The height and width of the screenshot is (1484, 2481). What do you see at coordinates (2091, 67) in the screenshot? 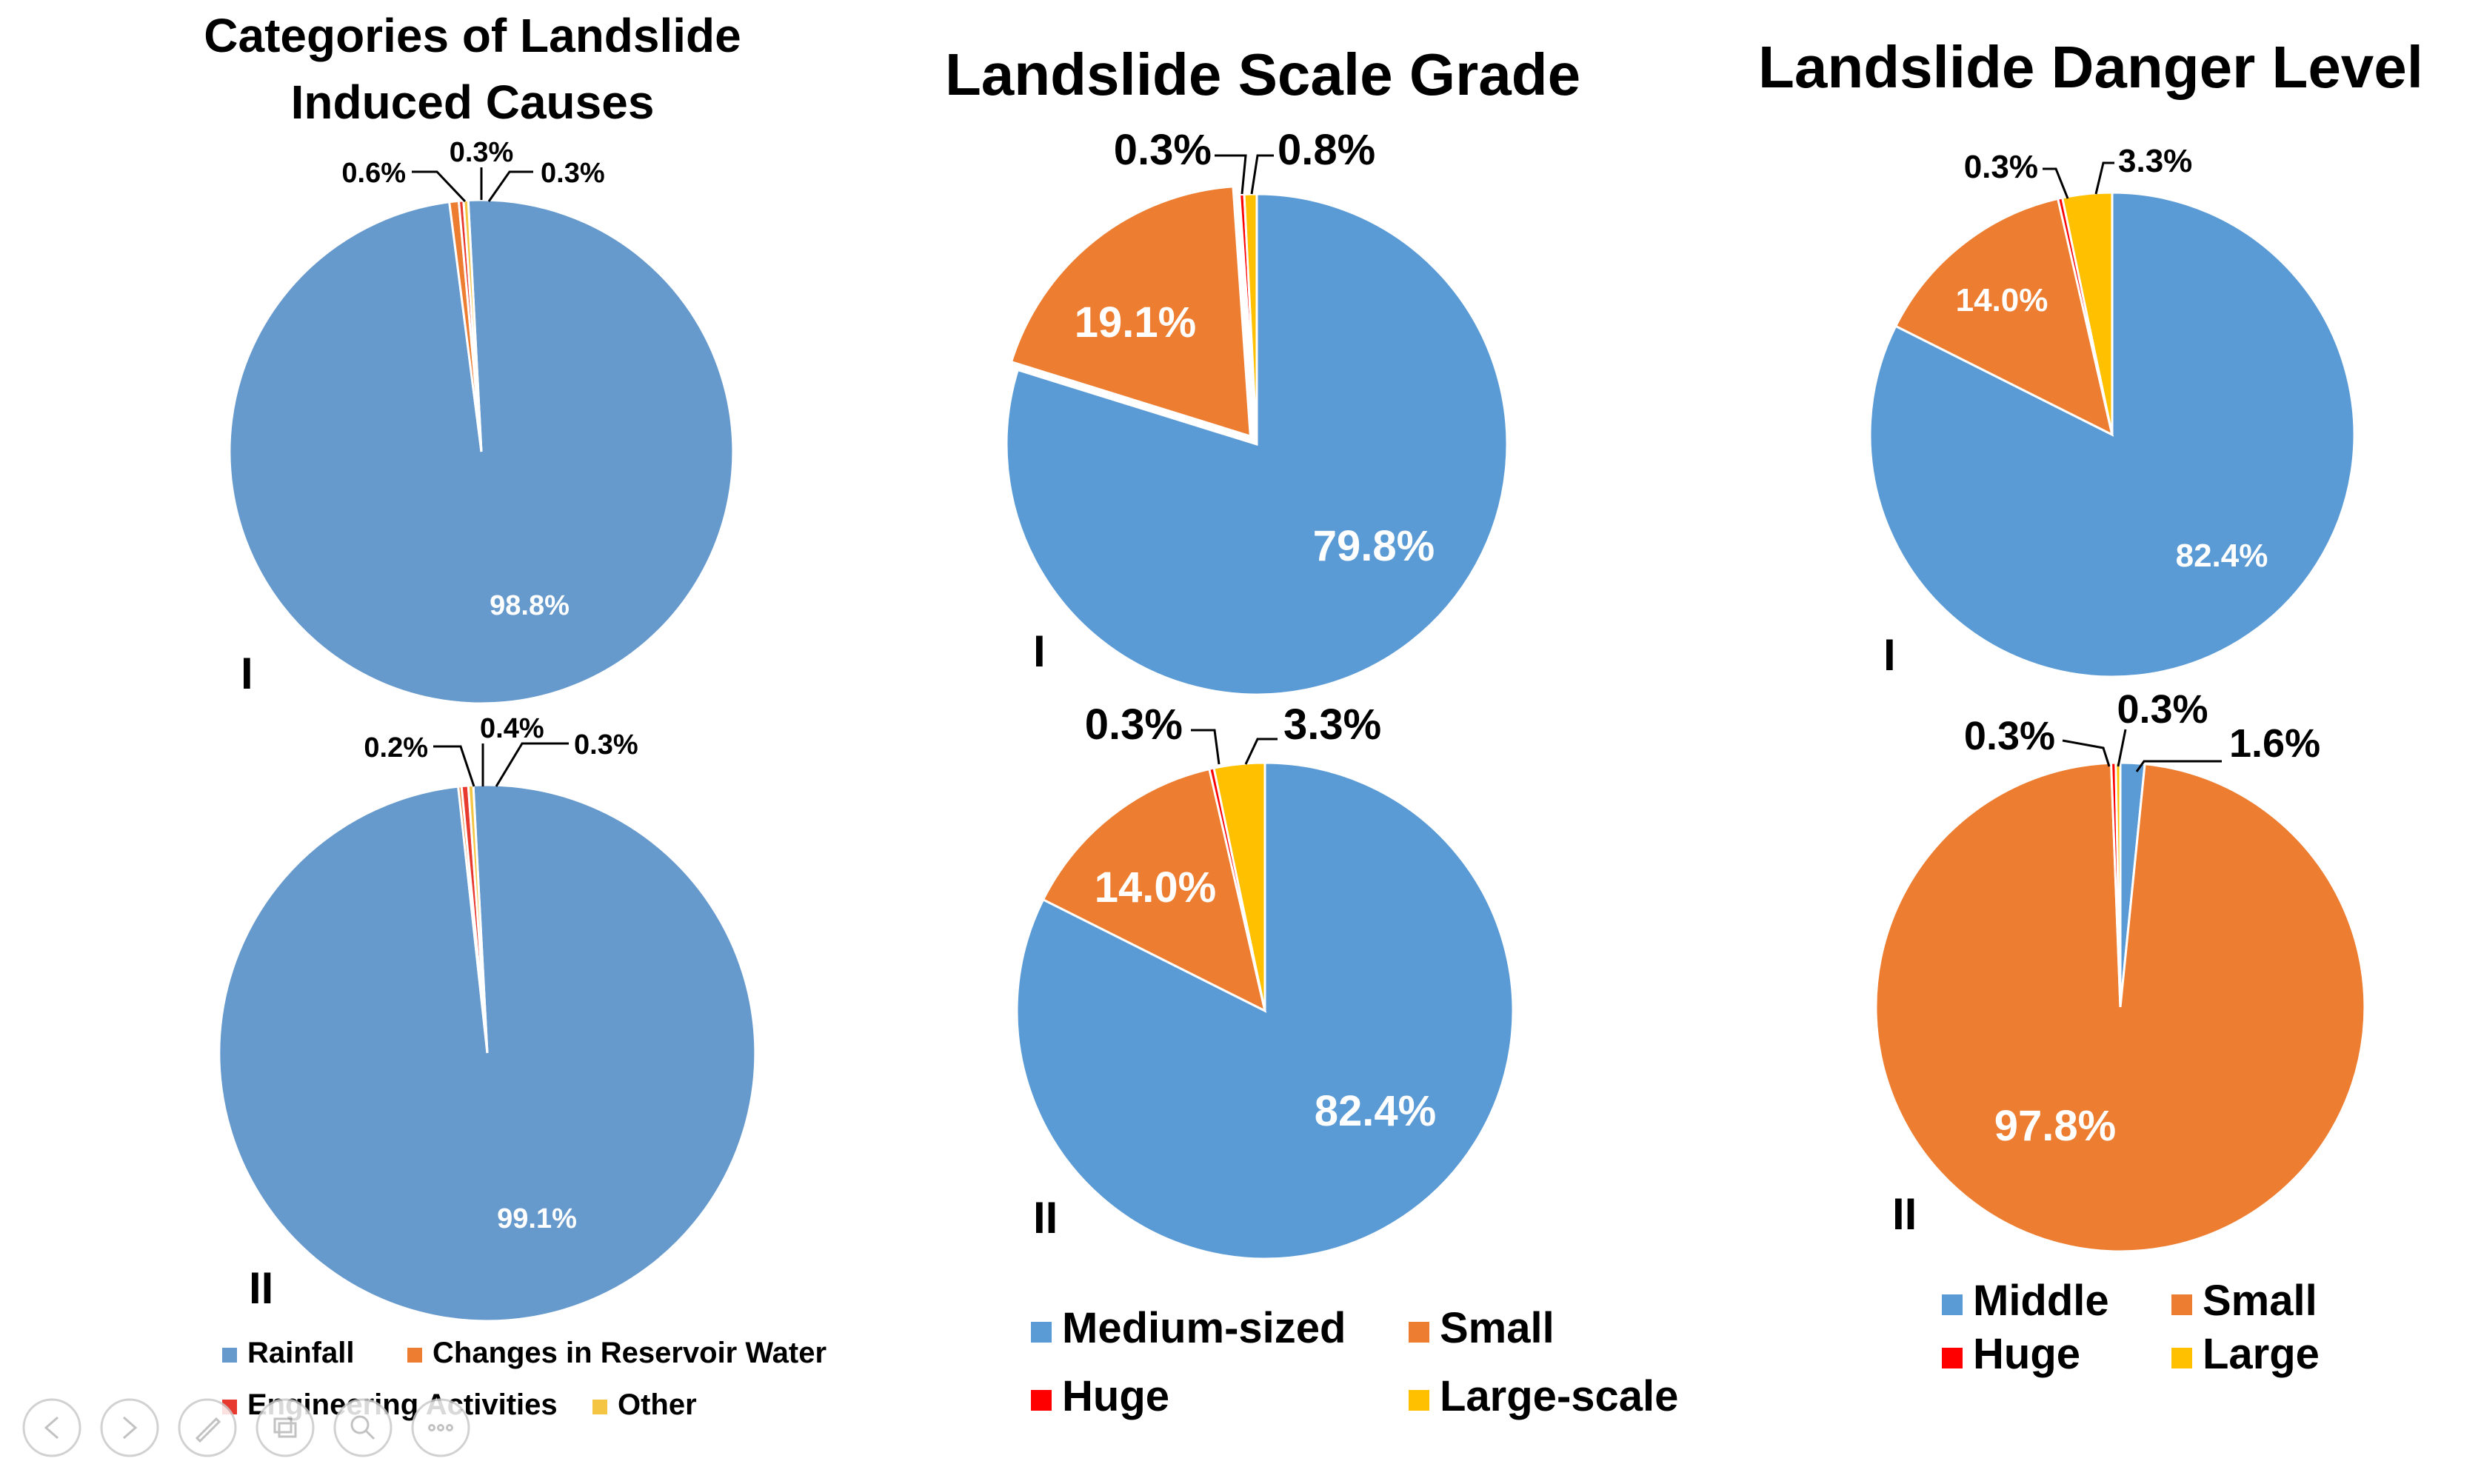
I see `chart-title-line-1: Landslide Danger Level` at bounding box center [2091, 67].